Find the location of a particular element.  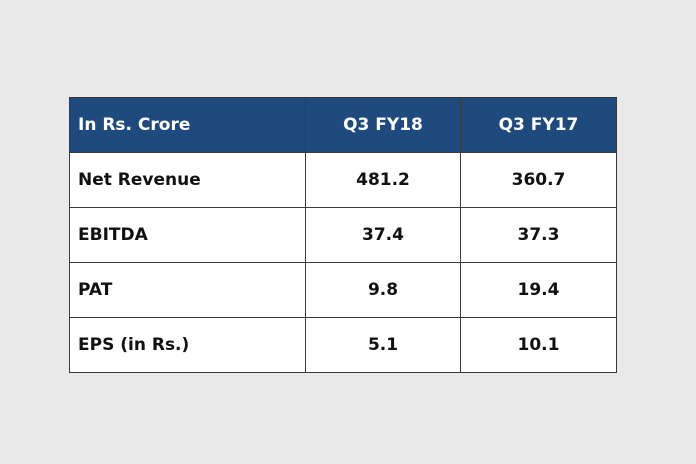

table-row-ebitda: EBITDA 37.4 37.3 is located at coordinates (343, 235).